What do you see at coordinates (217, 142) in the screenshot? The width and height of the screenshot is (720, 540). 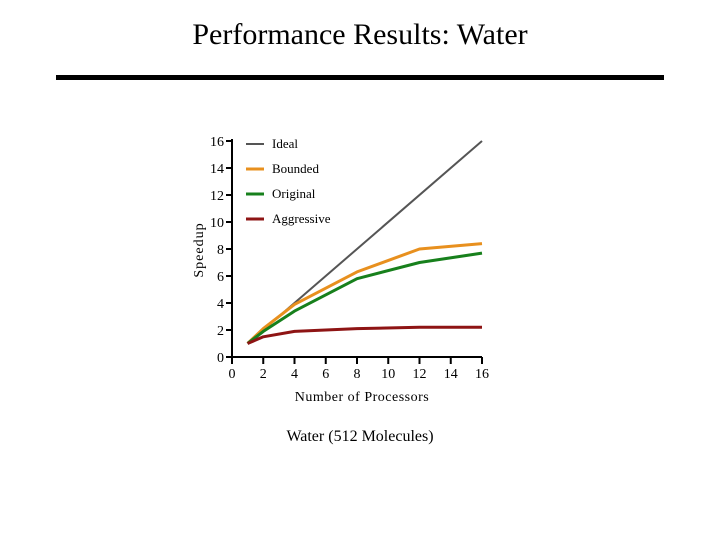 I see `y-tick-label: 16` at bounding box center [217, 142].